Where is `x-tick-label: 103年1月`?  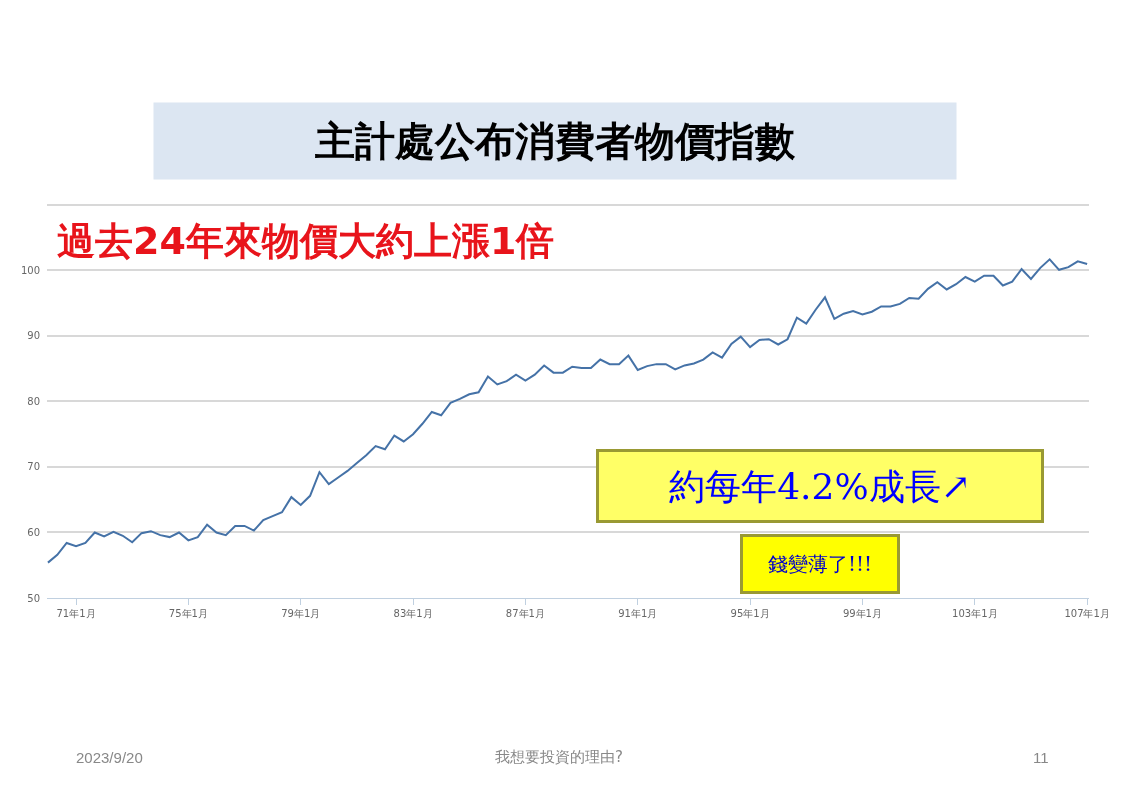 x-tick-label: 103年1月 is located at coordinates (975, 613).